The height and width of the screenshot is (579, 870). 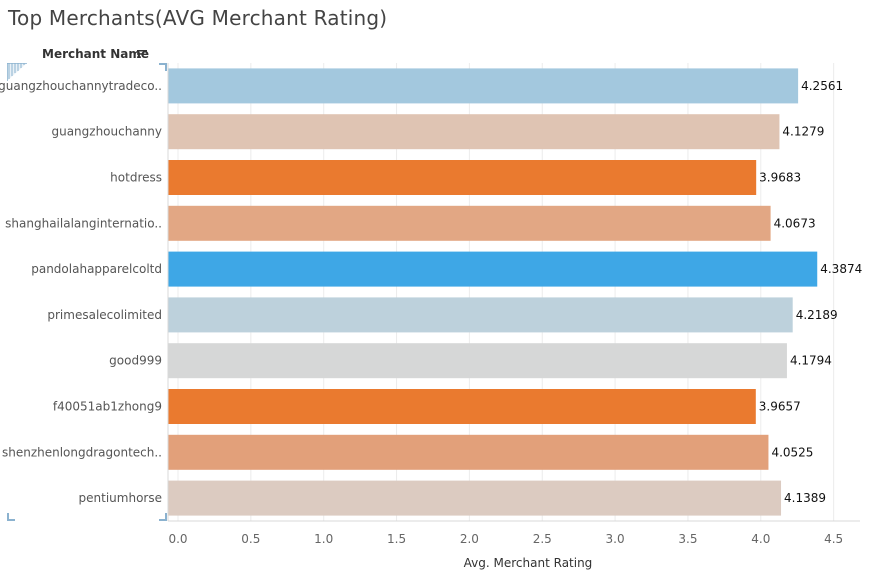 What do you see at coordinates (469, 539) in the screenshot?
I see `x-tick-label: 2.0` at bounding box center [469, 539].